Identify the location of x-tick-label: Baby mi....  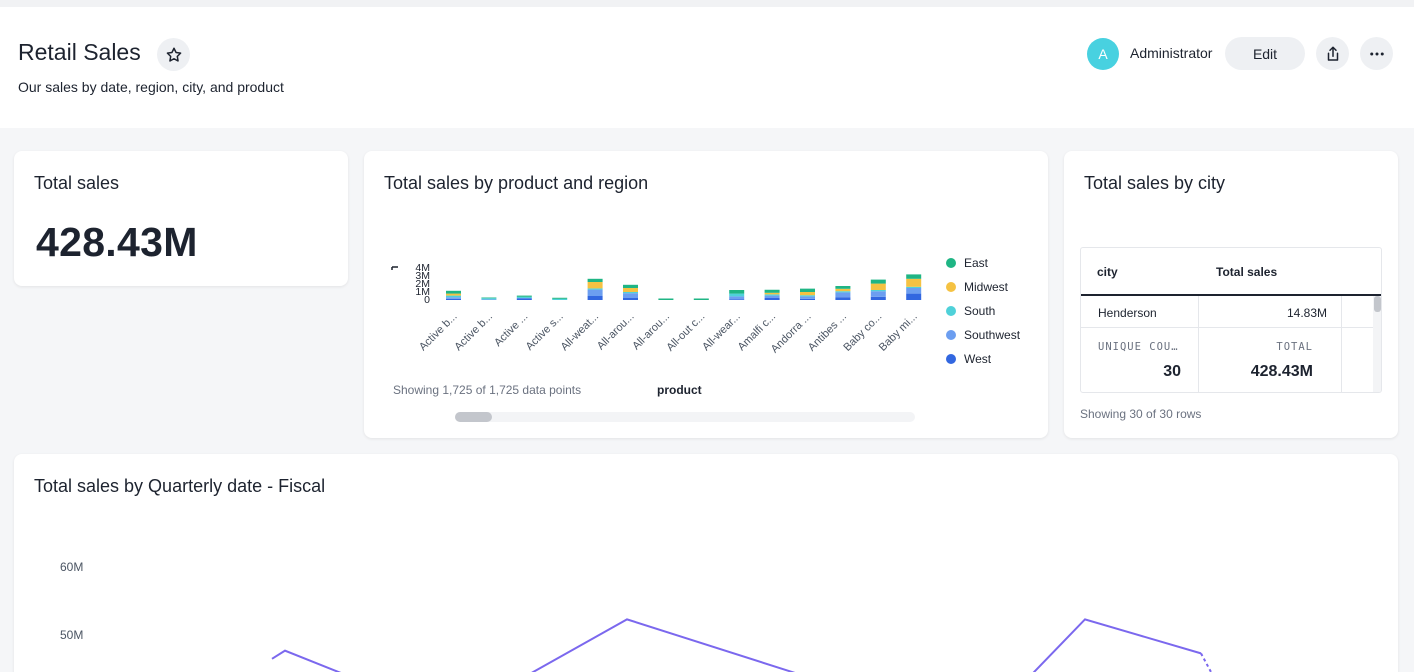
(898, 332).